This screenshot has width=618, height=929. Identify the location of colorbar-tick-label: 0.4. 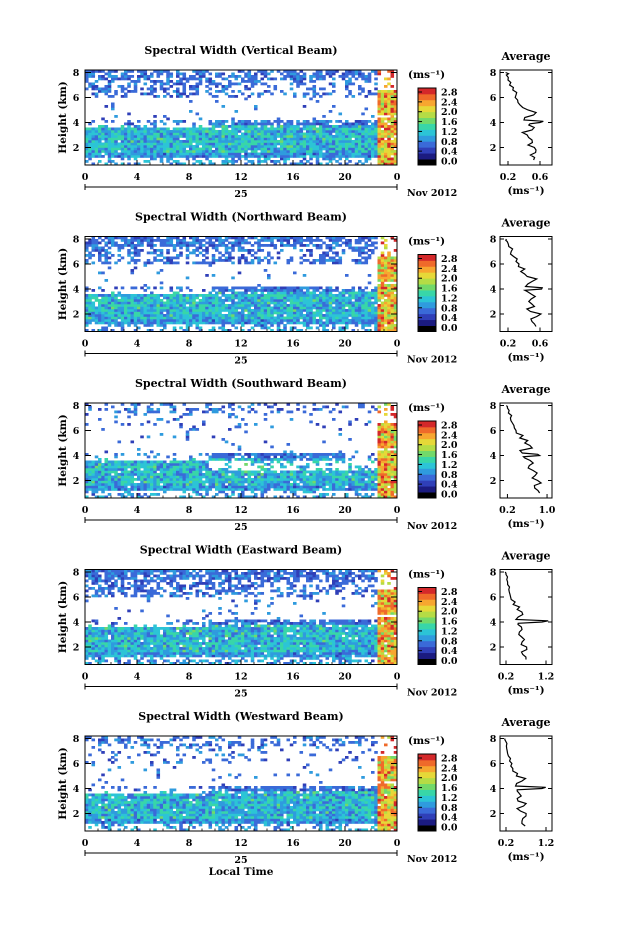
(449, 152).